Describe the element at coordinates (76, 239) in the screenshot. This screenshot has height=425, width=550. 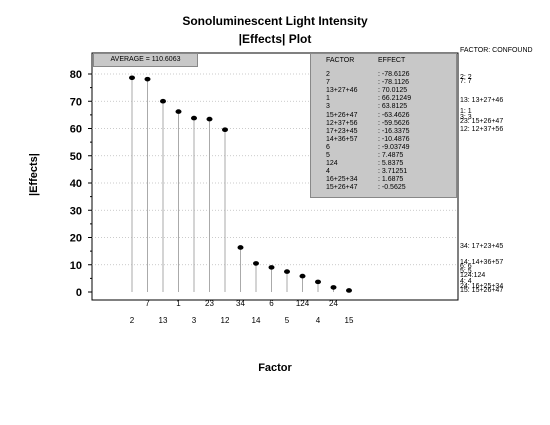
I see `y-tick-label: 20` at that location.